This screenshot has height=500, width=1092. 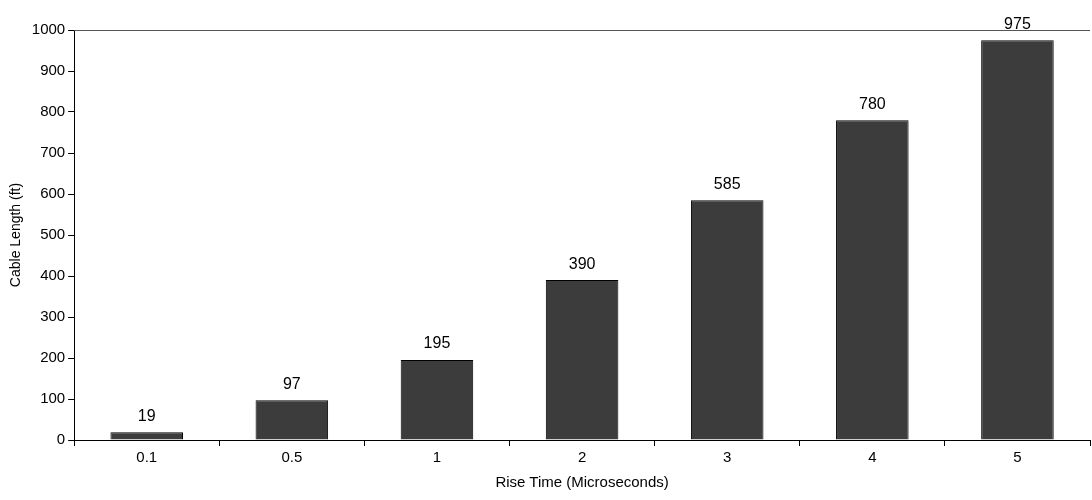 I want to click on x-tick-label: 5, so click(x=1017, y=457).